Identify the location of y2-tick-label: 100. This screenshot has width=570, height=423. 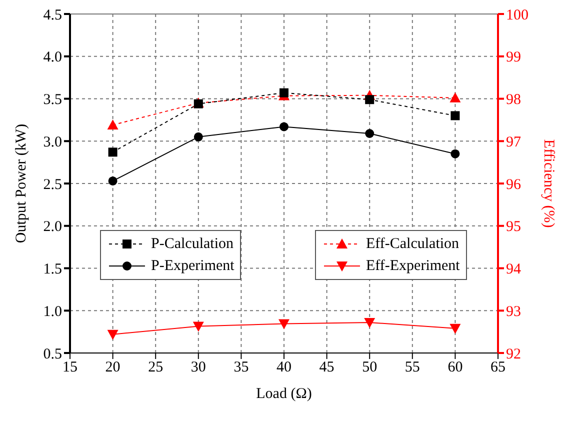
(517, 15).